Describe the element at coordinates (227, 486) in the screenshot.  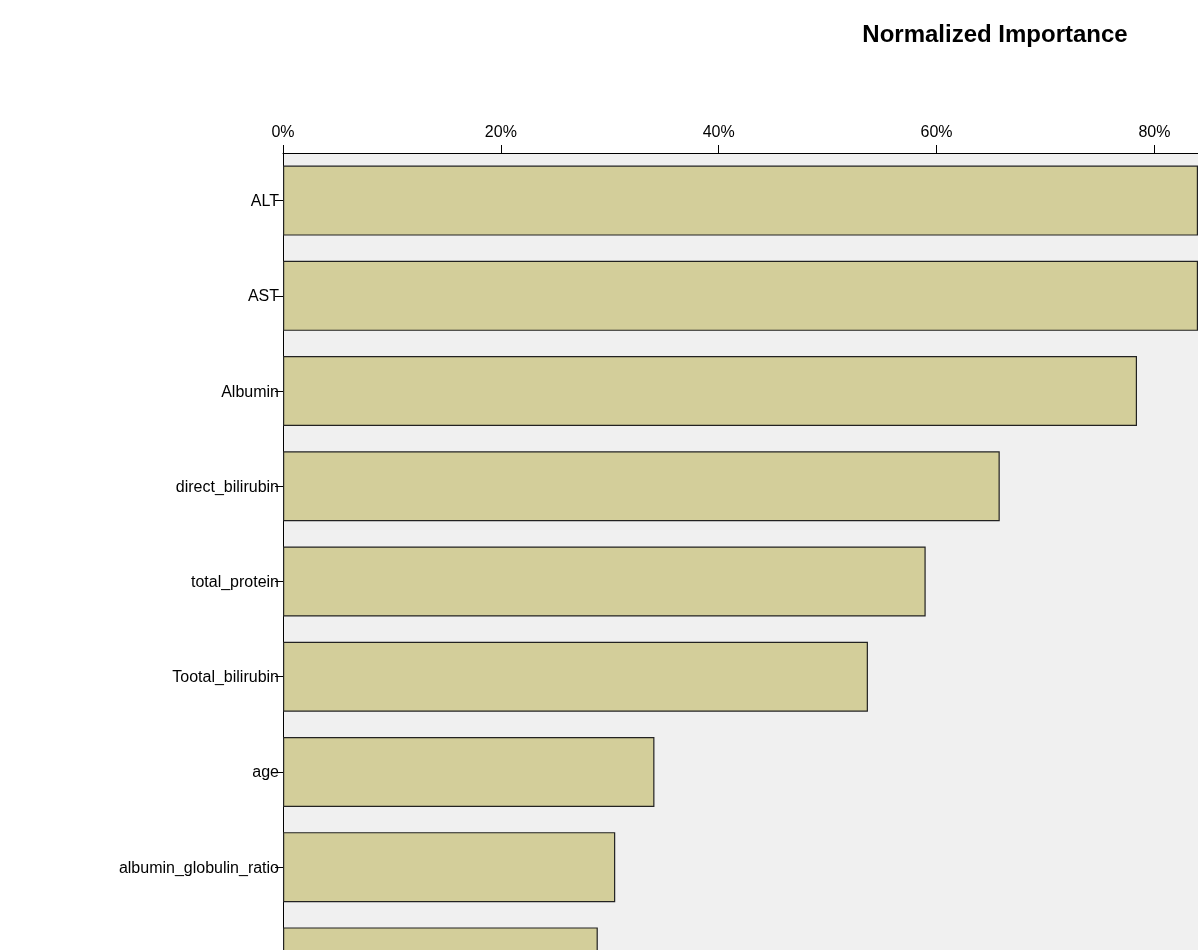
I see `y-tick-label: direct_bilirubin` at that location.